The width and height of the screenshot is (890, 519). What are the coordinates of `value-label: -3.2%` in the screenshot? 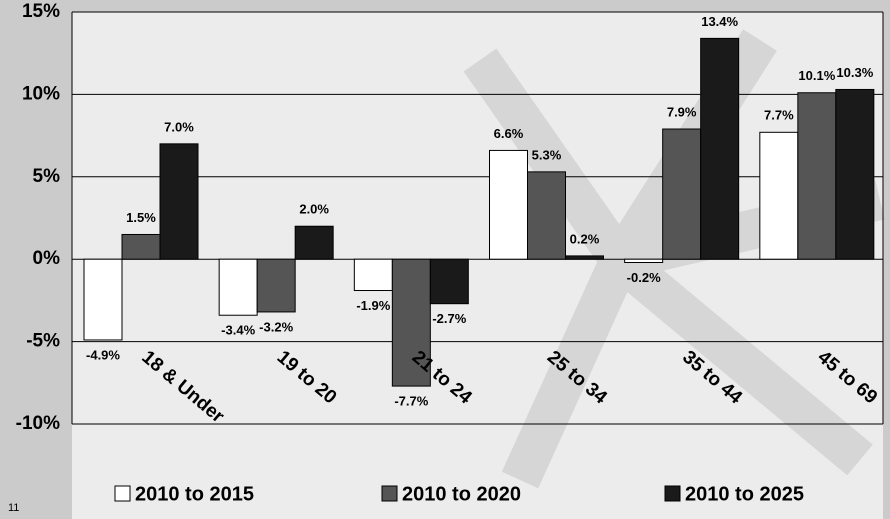 It's located at (276, 326).